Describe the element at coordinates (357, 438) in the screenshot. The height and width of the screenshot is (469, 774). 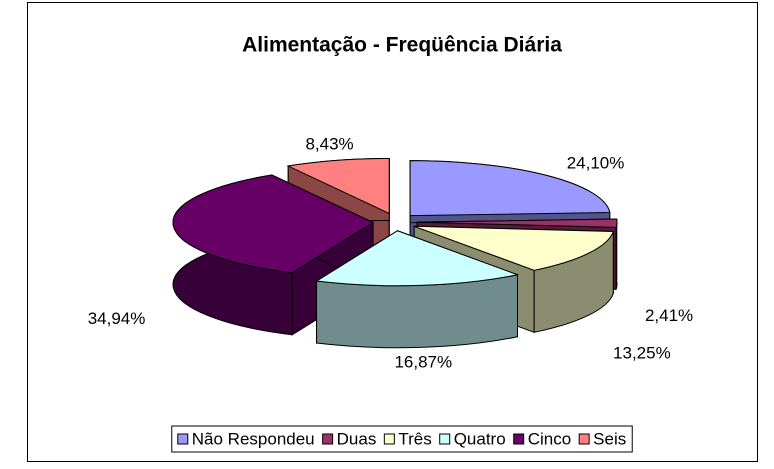
I see `legend-label: Duas` at that location.